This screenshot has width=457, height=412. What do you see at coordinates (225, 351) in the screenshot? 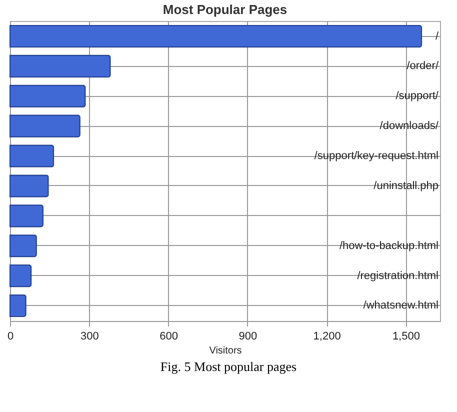
I see `x-axis-title: Visitors` at bounding box center [225, 351].